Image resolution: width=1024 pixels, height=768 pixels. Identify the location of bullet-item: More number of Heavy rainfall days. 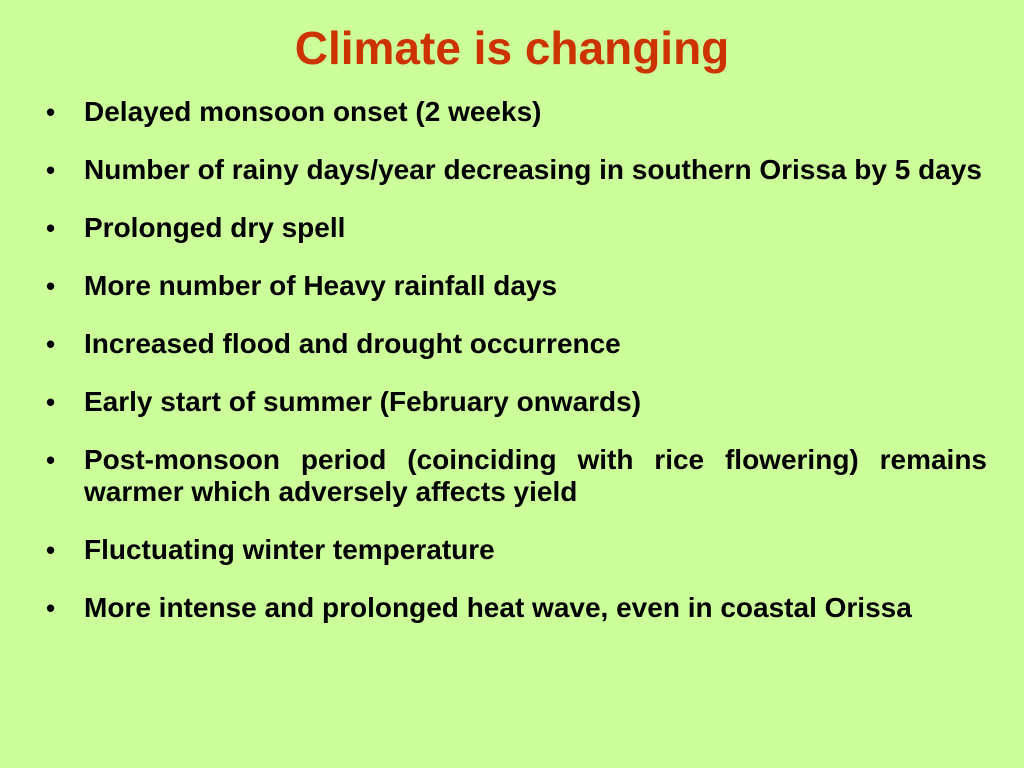
(516, 286).